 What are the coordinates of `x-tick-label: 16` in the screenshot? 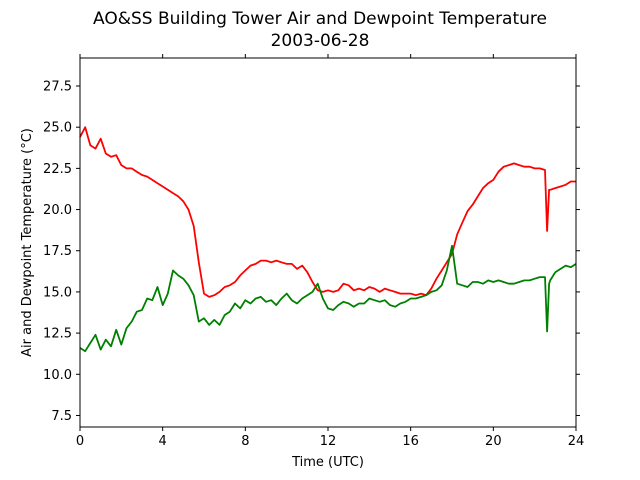 It's located at (410, 441).